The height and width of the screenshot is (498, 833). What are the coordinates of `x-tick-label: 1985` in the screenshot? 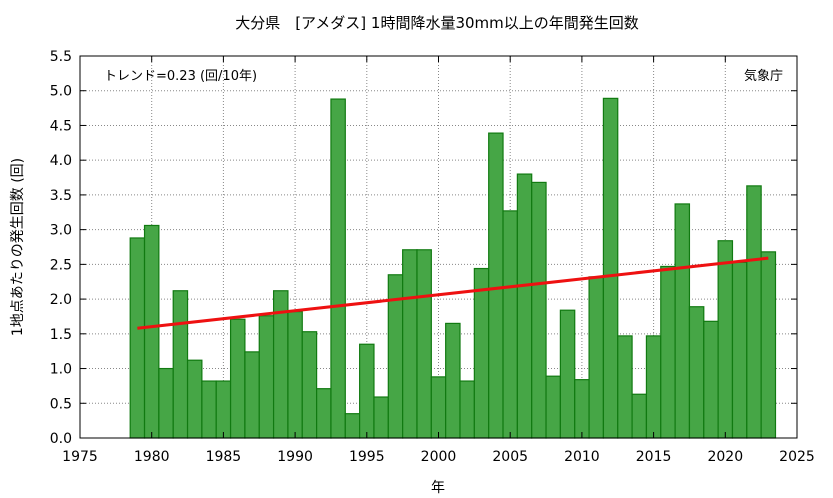 It's located at (224, 457).